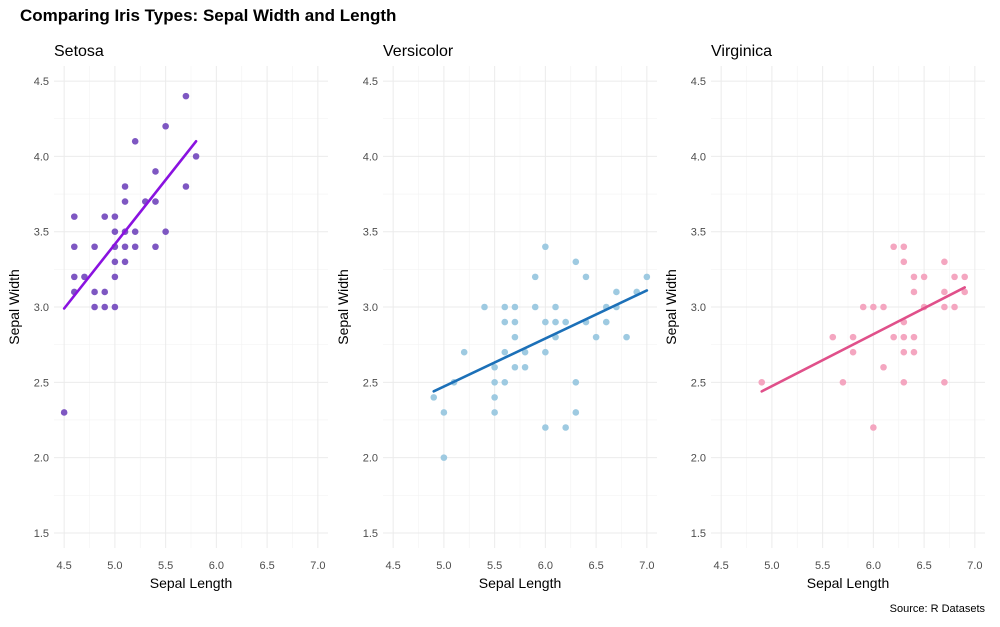  What do you see at coordinates (14, 306) in the screenshot?
I see `y-axis-title: Sepal Width` at bounding box center [14, 306].